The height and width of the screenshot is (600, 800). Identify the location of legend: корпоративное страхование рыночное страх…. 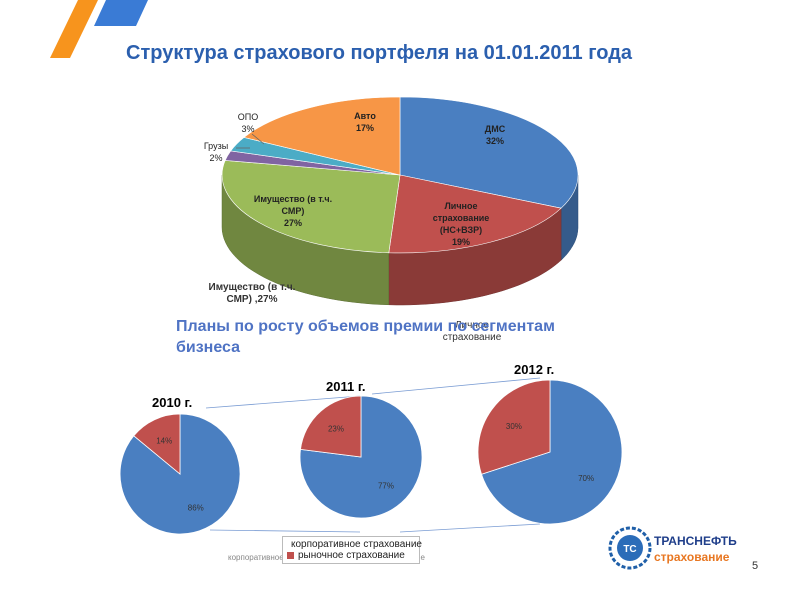
(352, 550).